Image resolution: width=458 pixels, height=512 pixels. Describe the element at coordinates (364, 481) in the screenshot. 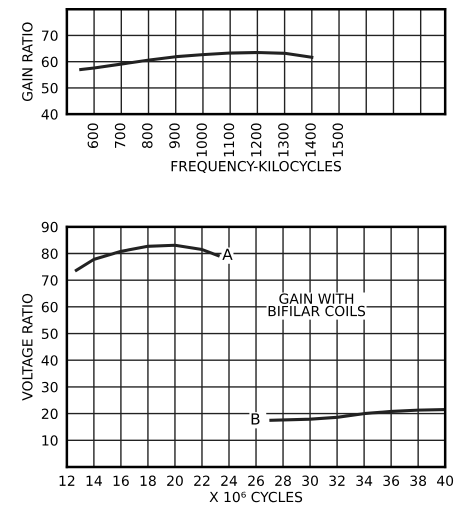

I see `x-tick-label: 34` at that location.